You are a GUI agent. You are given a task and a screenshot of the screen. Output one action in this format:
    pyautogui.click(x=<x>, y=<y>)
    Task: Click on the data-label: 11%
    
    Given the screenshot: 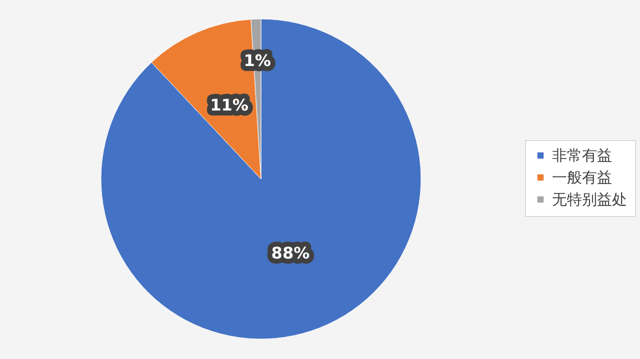 What is the action you would take?
    pyautogui.click(x=229, y=105)
    